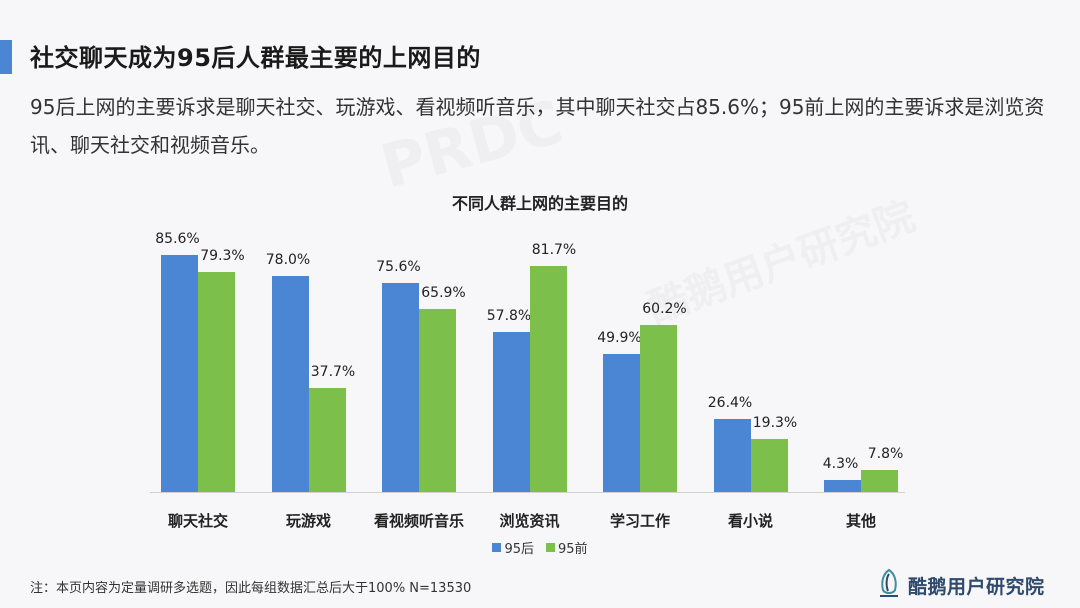 The width and height of the screenshot is (1080, 608). Describe the element at coordinates (519, 549) in the screenshot. I see `legend-label: 95后` at that location.